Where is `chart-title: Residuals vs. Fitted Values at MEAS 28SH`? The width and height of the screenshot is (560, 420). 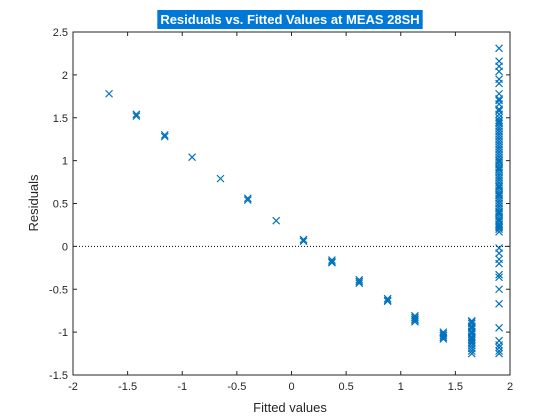
chart-title: Residuals vs. Fitted Values at MEAS 28SH is located at coordinates (289, 19).